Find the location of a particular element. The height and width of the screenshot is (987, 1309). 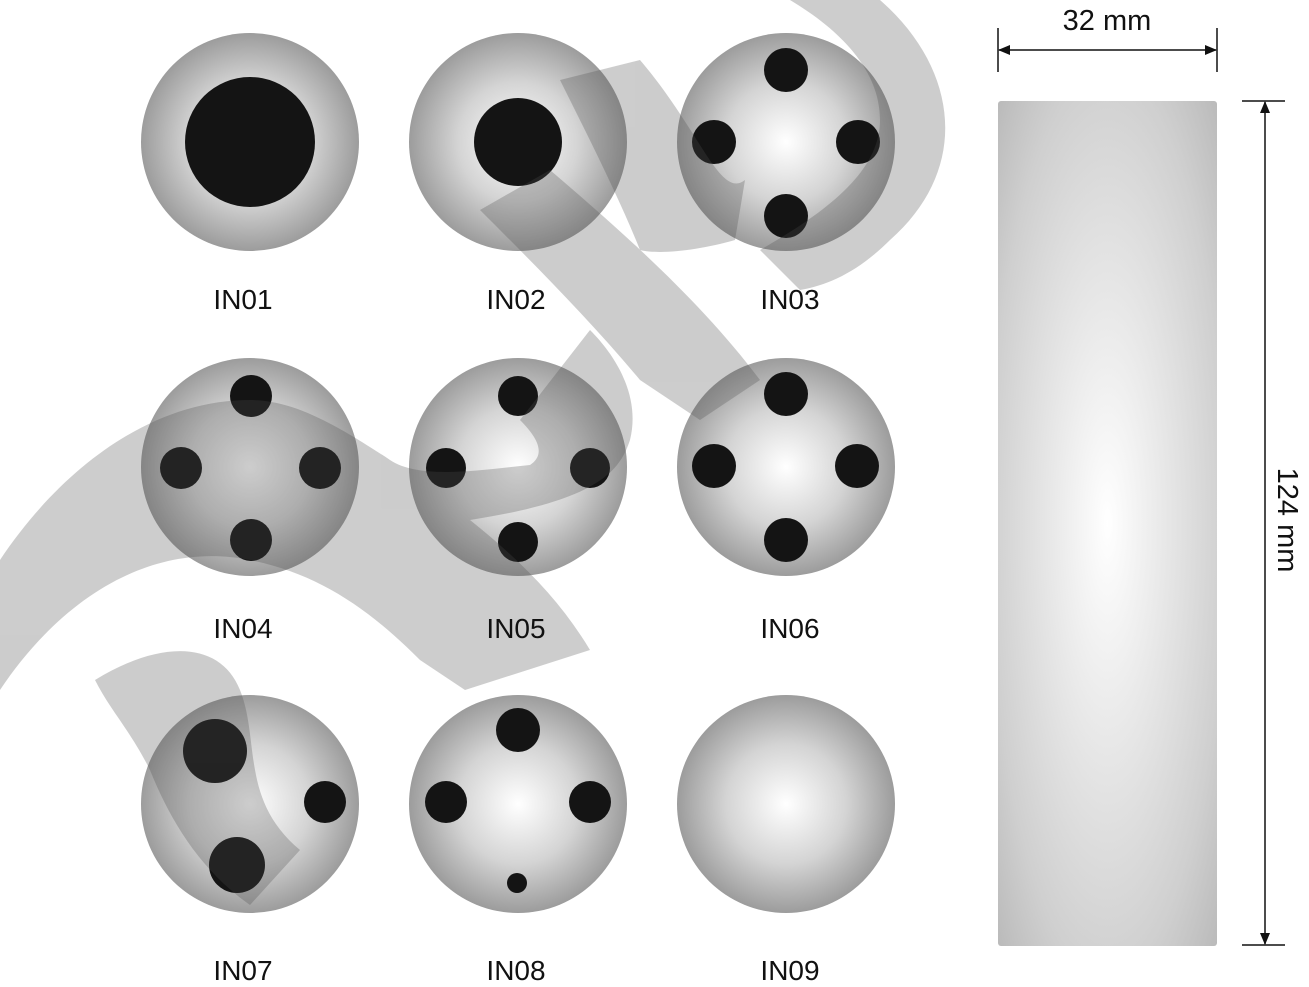

disc-in06 is located at coordinates (786, 467).